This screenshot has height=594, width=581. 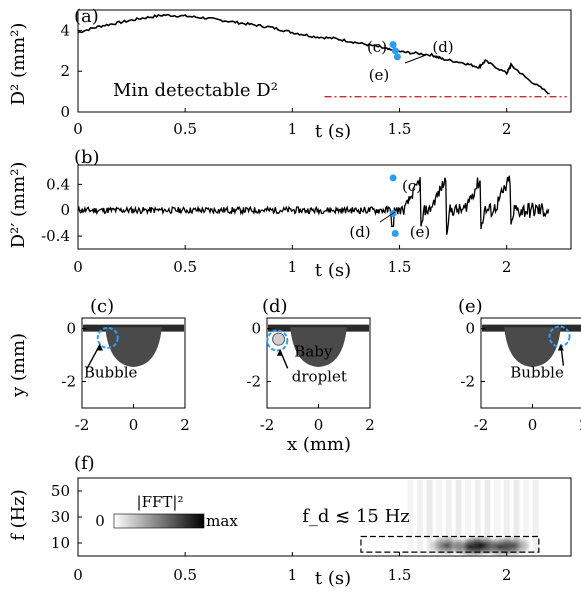 What do you see at coordinates (134, 425) in the screenshot?
I see `ticklabel-img0-x-1: 0` at bounding box center [134, 425].